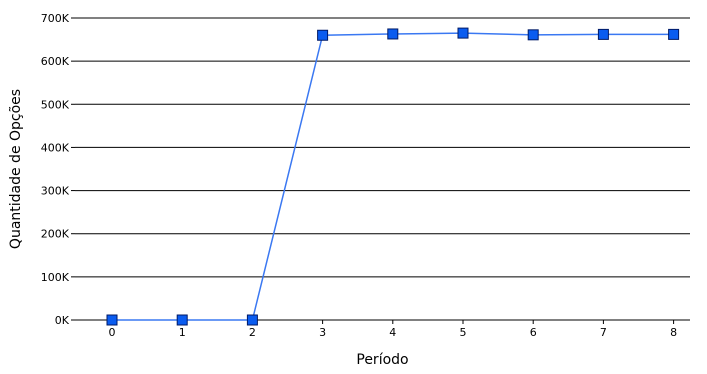 Image resolution: width=707 pixels, height=374 pixels. I want to click on y-tick-label: 200K, so click(55, 234).